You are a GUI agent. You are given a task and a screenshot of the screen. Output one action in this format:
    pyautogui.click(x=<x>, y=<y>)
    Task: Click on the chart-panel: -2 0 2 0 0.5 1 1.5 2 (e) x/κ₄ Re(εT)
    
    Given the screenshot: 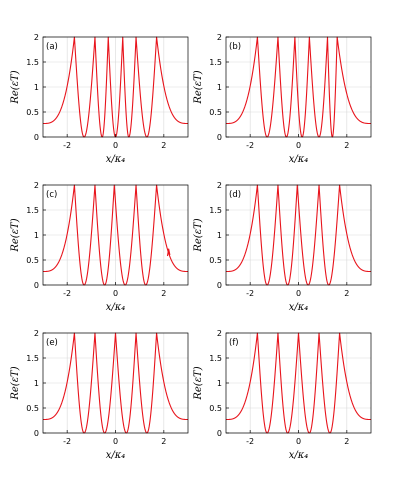 What is the action you would take?
    pyautogui.click(x=99, y=395)
    